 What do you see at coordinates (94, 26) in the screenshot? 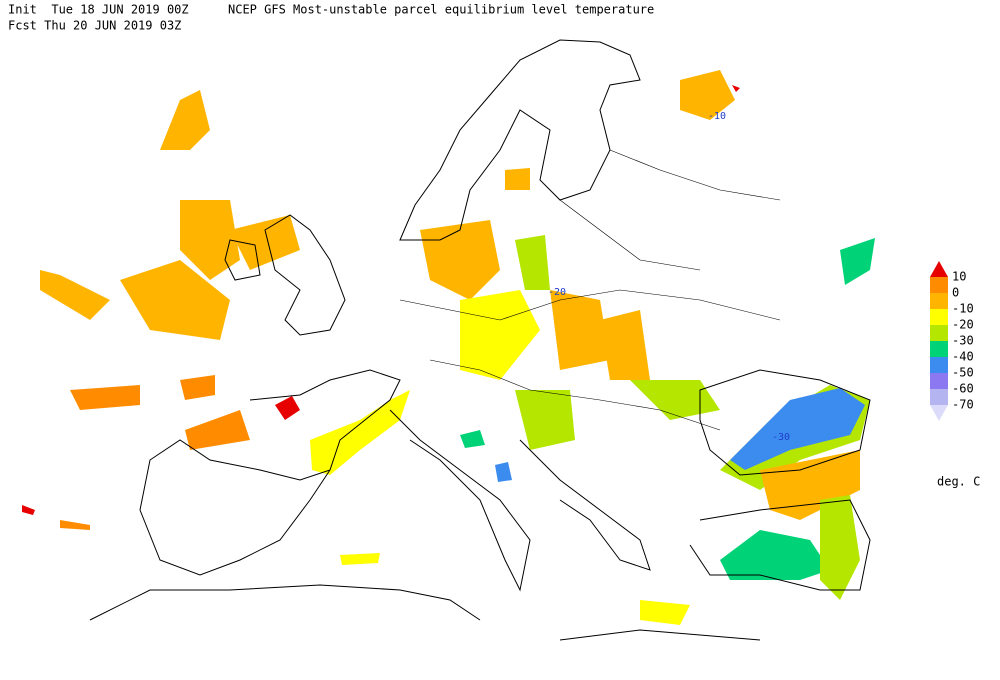
I see `header-forecast: Fcst Thu 20 JUN 2019 03Z` at bounding box center [94, 26].